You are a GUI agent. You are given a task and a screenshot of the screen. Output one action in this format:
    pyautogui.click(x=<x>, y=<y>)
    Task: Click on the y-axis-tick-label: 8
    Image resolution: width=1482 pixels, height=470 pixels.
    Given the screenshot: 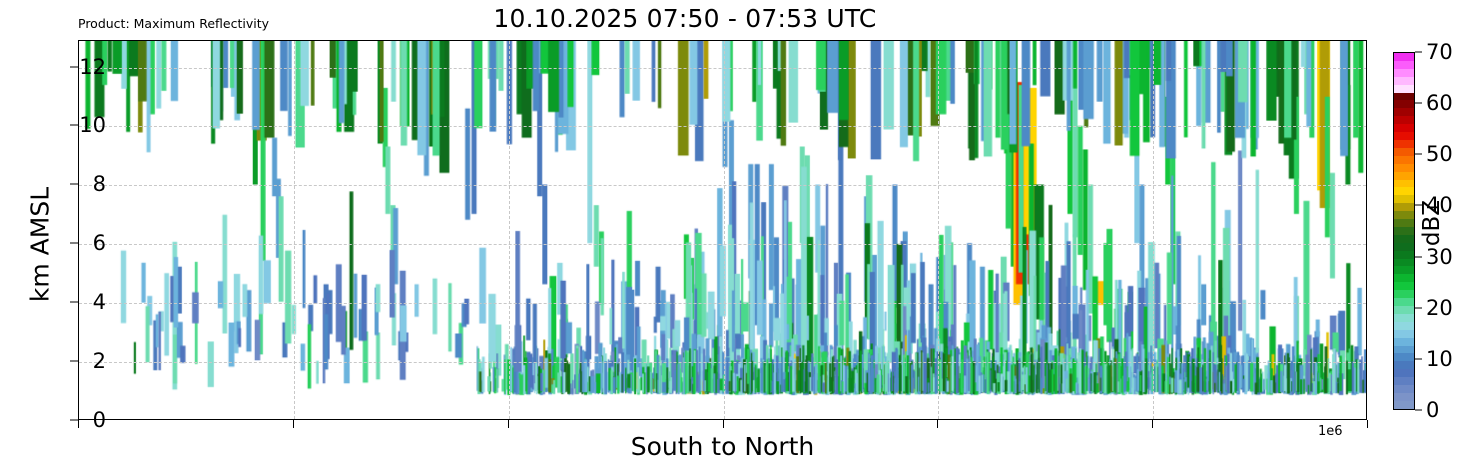 What is the action you would take?
    pyautogui.click(x=99, y=184)
    